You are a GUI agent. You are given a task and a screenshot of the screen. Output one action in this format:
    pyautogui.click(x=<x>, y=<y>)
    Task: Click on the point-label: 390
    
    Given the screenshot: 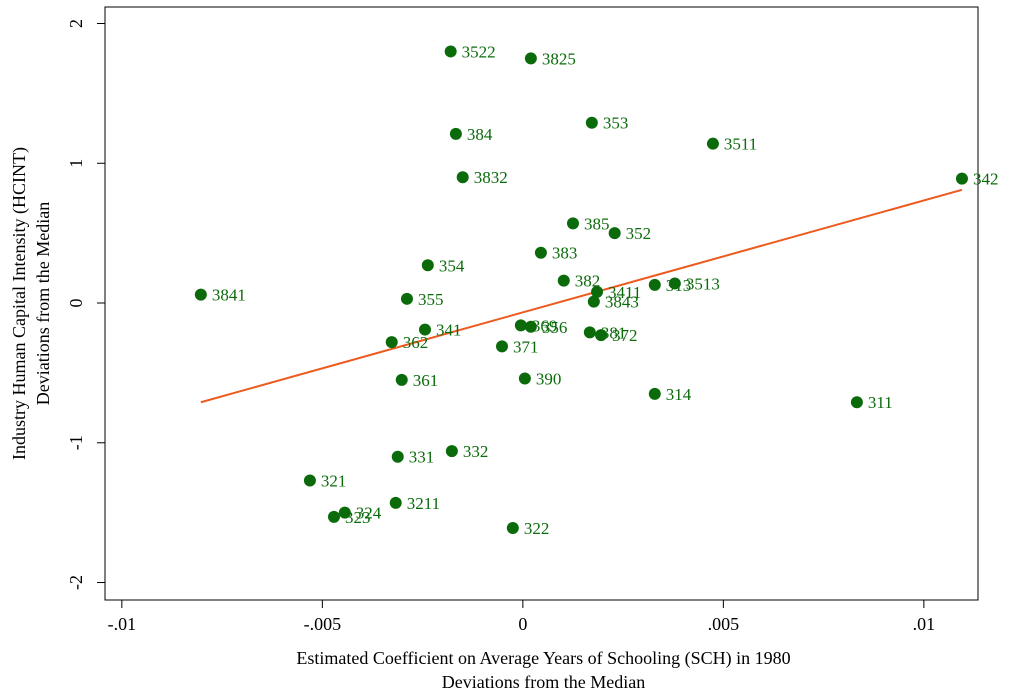 What is the action you would take?
    pyautogui.click(x=549, y=378)
    